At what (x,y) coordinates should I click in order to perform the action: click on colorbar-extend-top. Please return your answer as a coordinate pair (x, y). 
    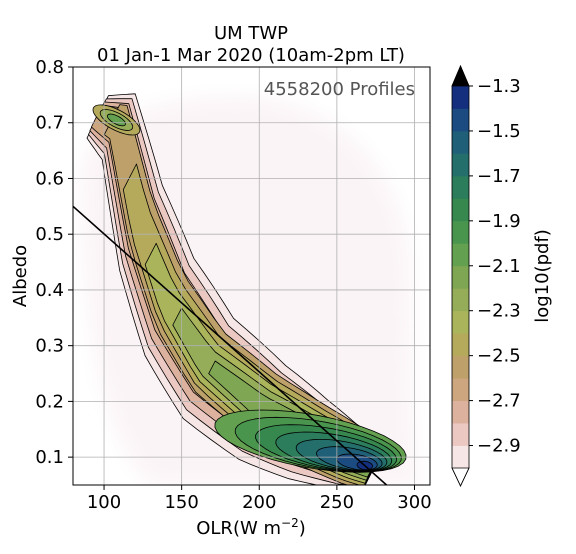
    Looking at the image, I should click on (460, 75).